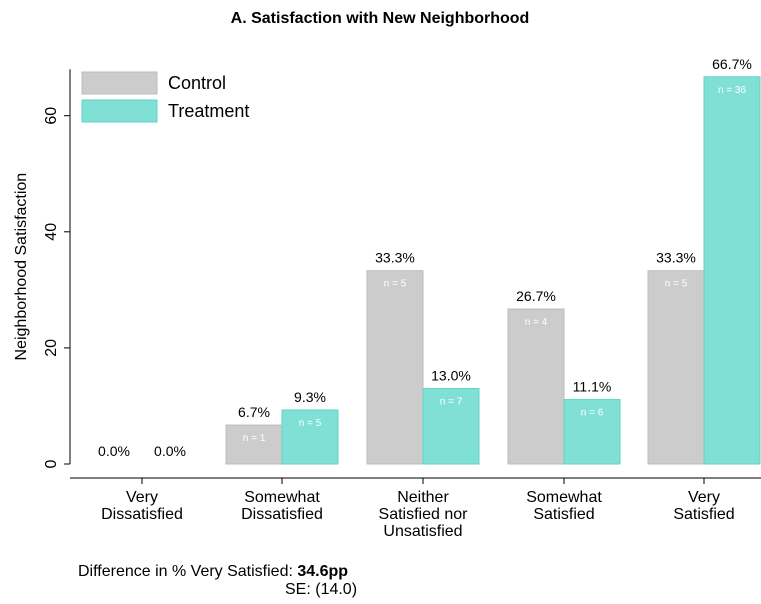  What do you see at coordinates (51, 232) in the screenshot?
I see `y-tick-label-40: 40` at bounding box center [51, 232].